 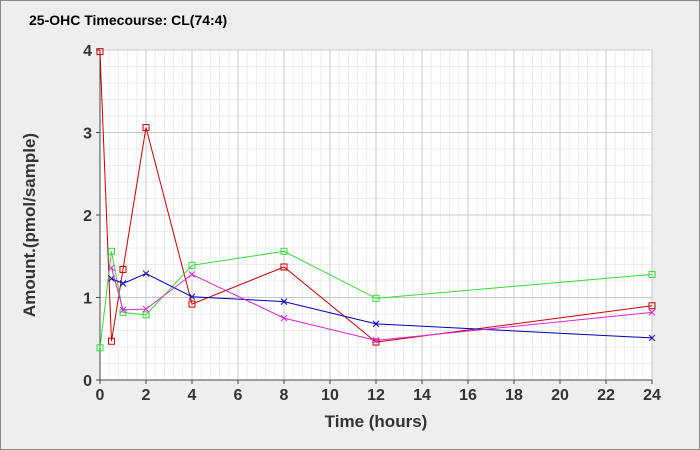 I want to click on y-tick-label: 3, so click(x=87, y=134).